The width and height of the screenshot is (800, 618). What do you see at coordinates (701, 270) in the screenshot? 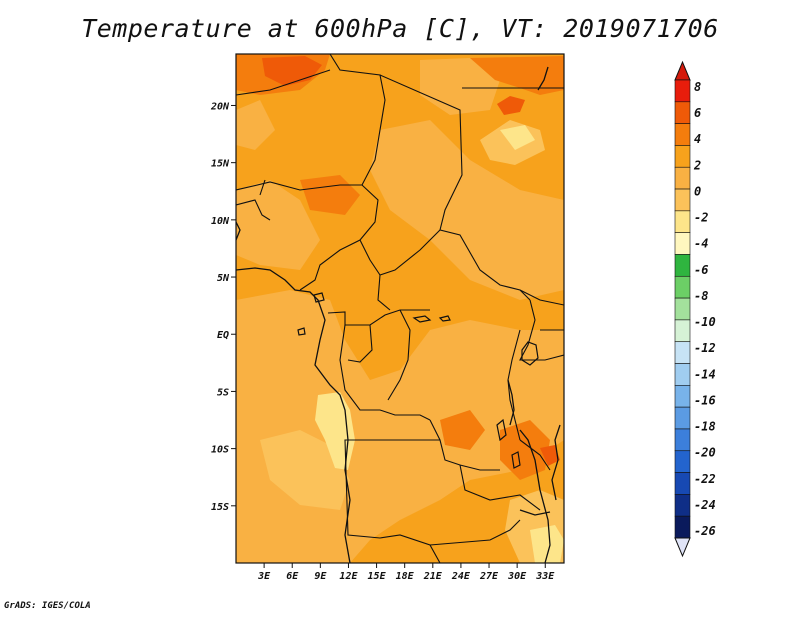
I see `colorbar-label: -6` at bounding box center [701, 270].